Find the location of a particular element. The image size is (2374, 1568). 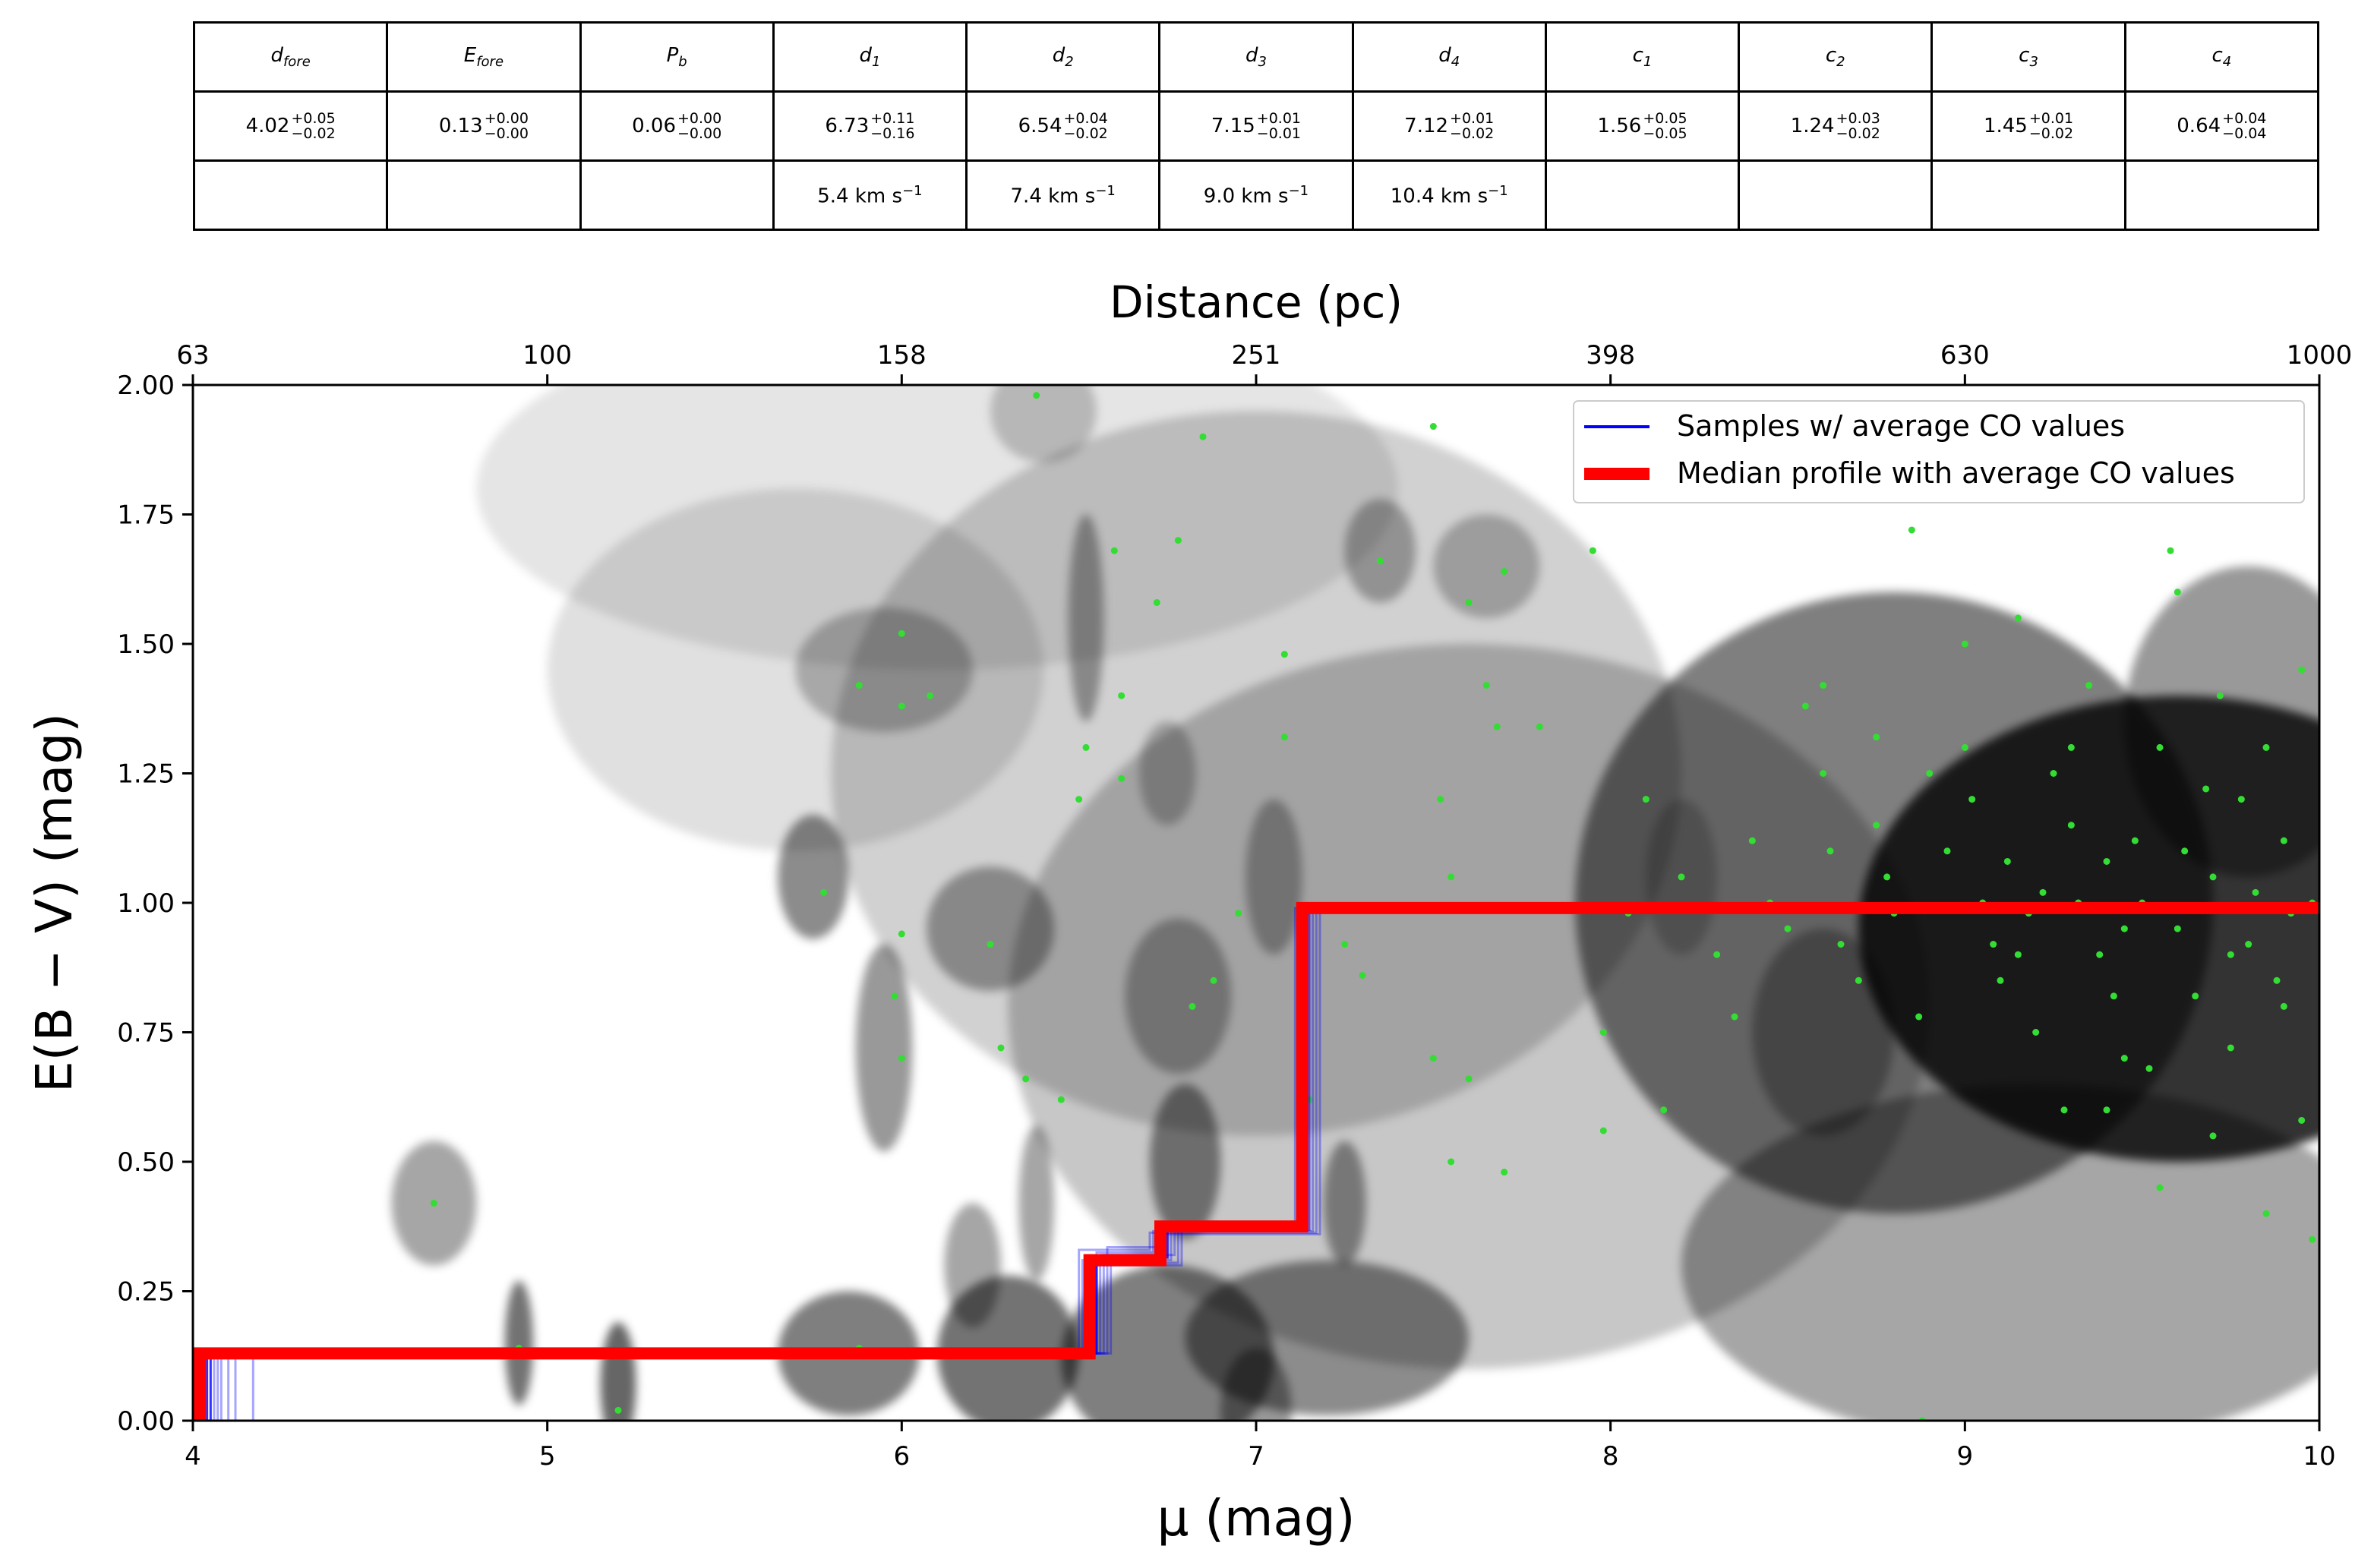

value-errors: +0.04 −0.02 is located at coordinates (1086, 126).